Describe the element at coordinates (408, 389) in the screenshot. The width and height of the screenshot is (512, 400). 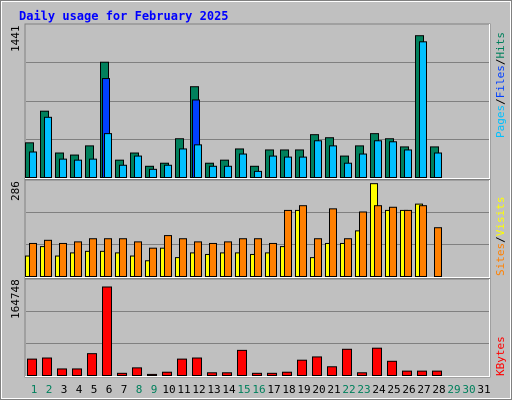
I see `day-label: 26` at that location.